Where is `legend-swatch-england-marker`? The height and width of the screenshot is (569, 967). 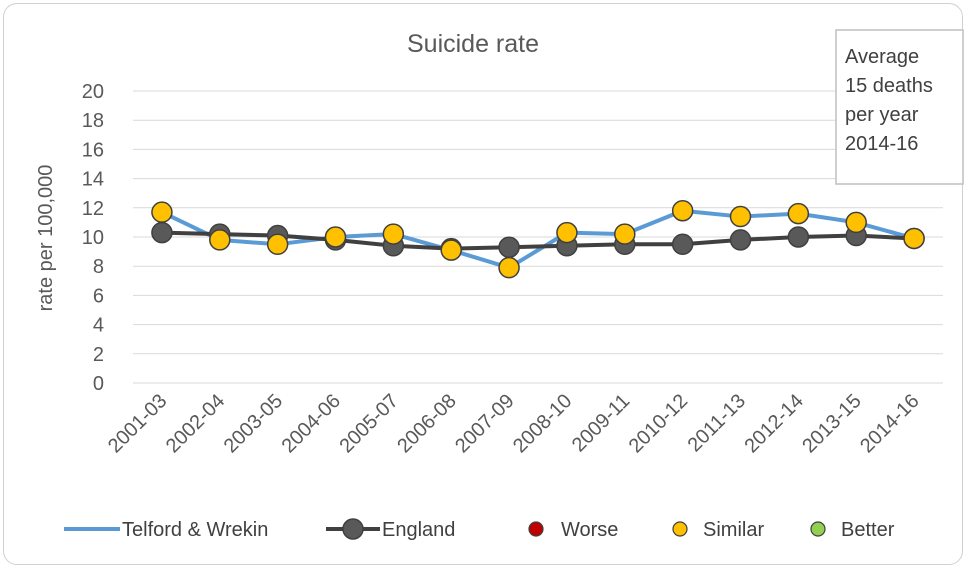
legend-swatch-england-marker is located at coordinates (353, 529).